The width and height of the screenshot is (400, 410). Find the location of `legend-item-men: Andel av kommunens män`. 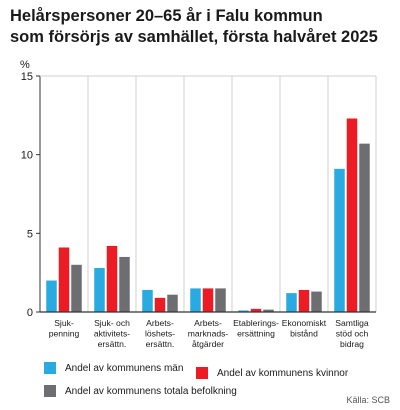

legend-item-men: Andel av kommunens män is located at coordinates (113, 368).